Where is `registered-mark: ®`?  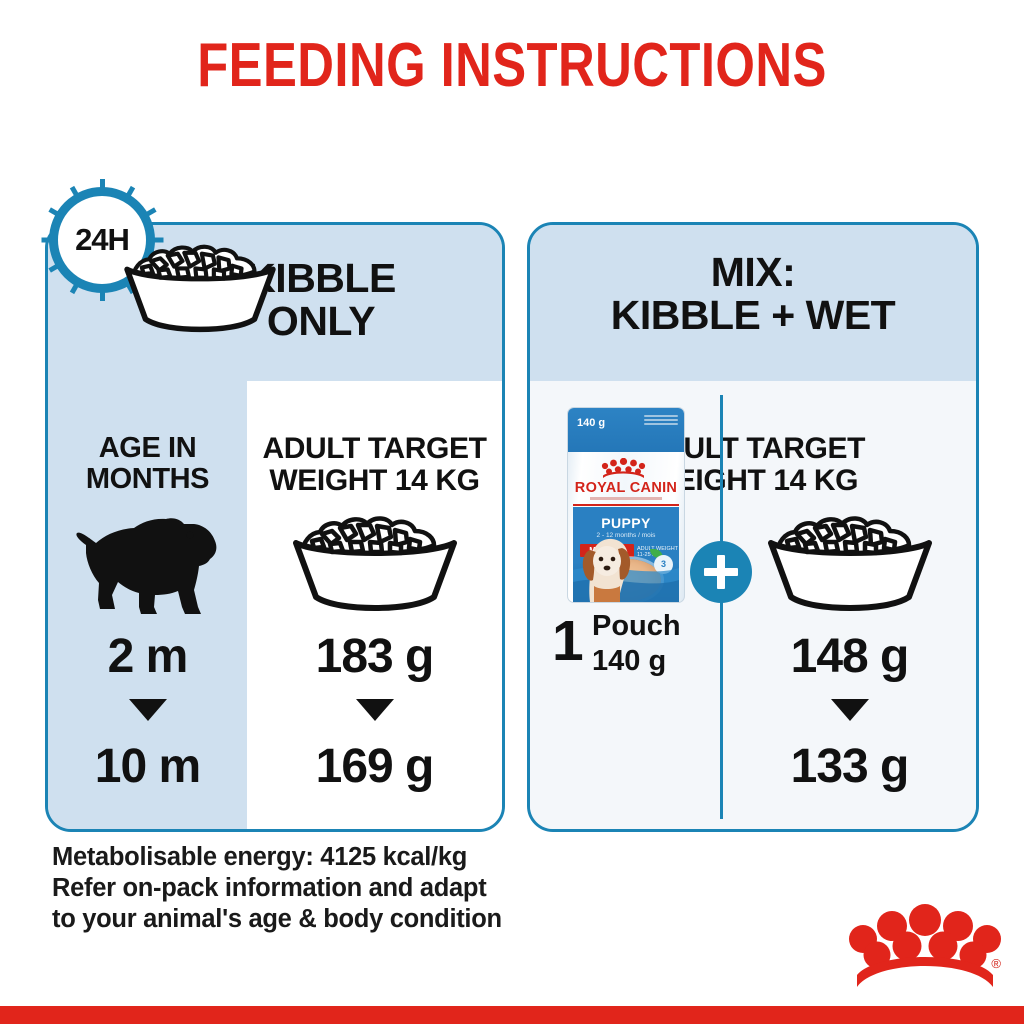
registered-mark: ® is located at coordinates (996, 963).